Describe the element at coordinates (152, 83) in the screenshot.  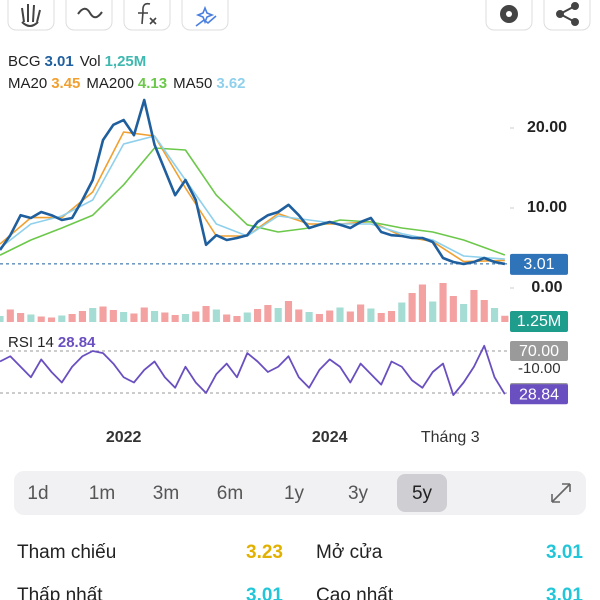
I see `legend-value: 4.13` at that location.